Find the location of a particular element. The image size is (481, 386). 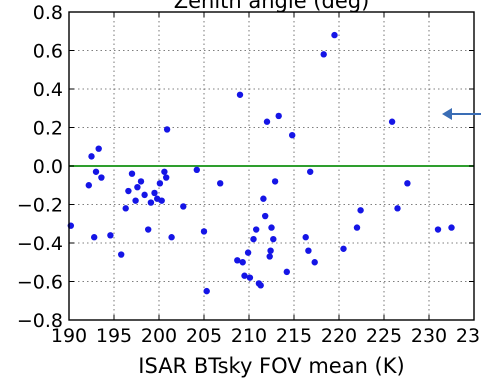

chart-title: Zenith angle (deg) is located at coordinates (272, 6).